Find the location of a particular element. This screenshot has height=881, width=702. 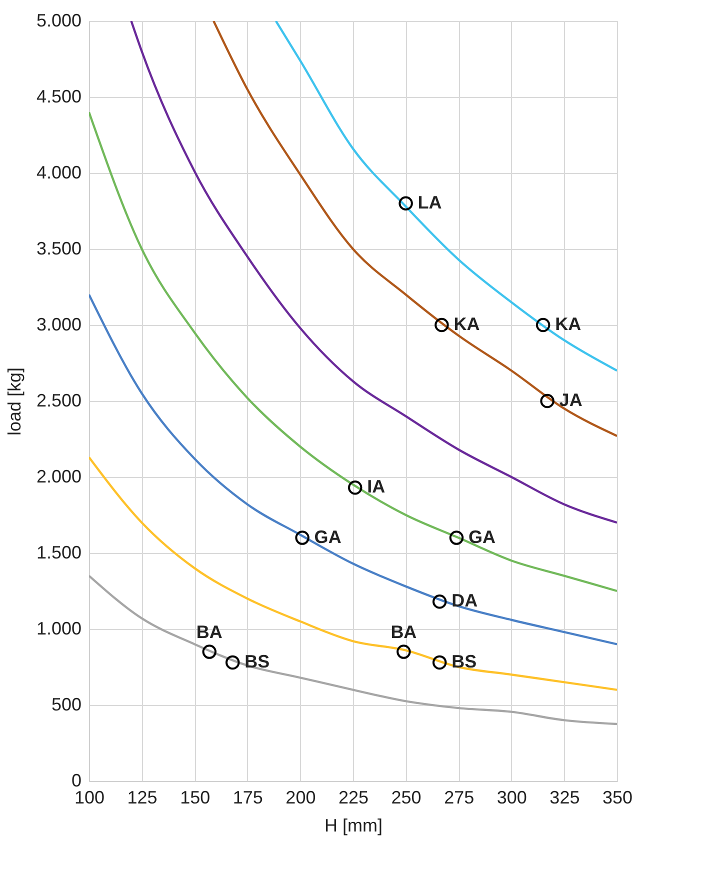

y-tick-label: 500 is located at coordinates (66, 704).